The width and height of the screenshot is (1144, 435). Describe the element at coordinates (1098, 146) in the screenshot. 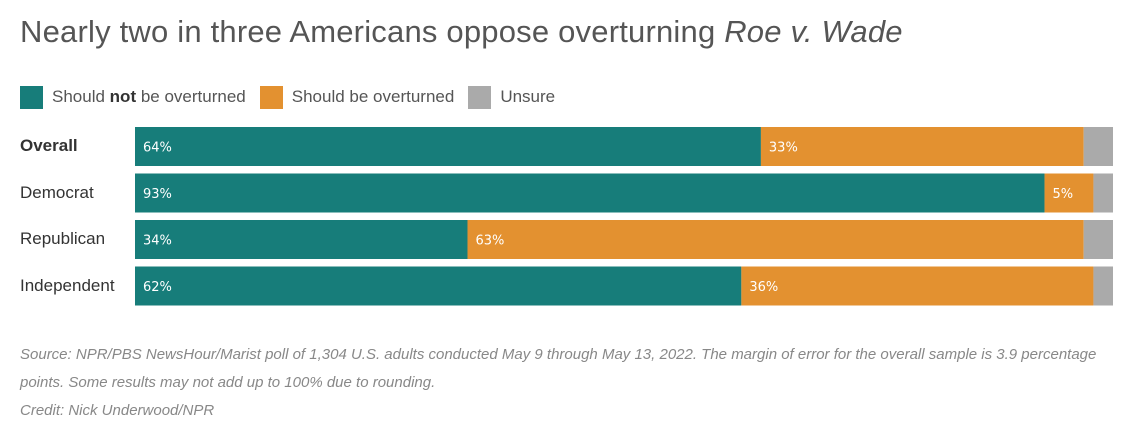

I see `bar-overall-unsure` at that location.